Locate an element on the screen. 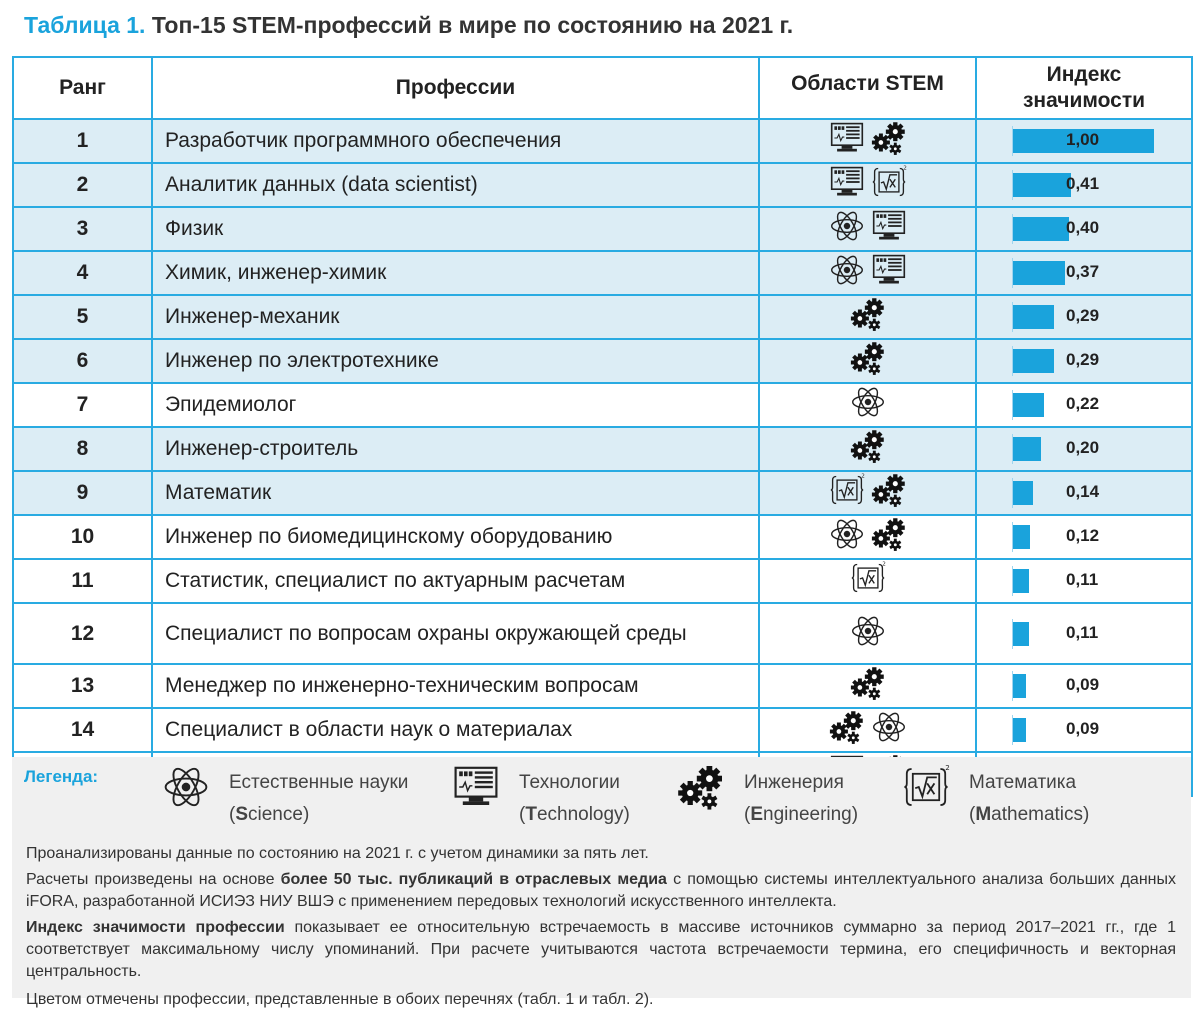 The image size is (1200, 1015). profession-cell: Математик is located at coordinates (455, 493).